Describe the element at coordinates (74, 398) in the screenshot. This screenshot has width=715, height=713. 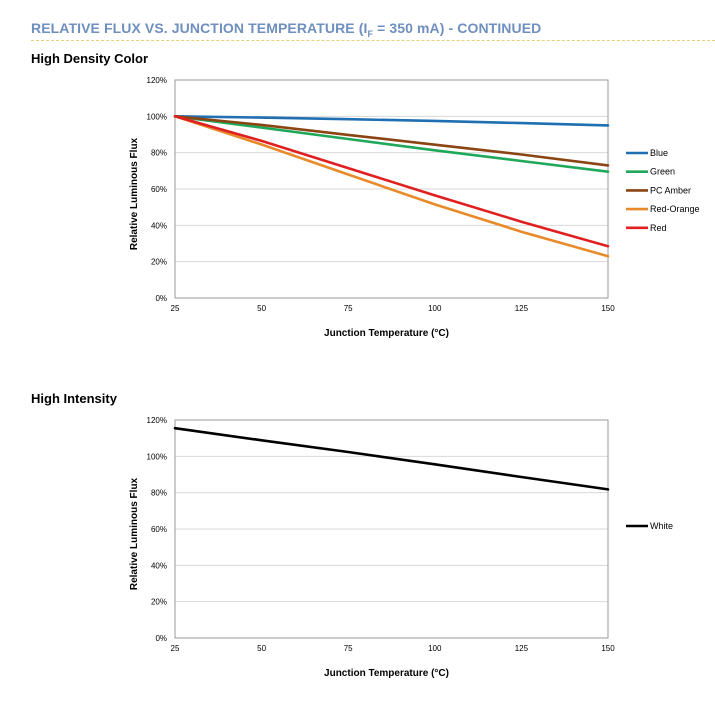
I see `chart-2-title: High Intensity` at that location.